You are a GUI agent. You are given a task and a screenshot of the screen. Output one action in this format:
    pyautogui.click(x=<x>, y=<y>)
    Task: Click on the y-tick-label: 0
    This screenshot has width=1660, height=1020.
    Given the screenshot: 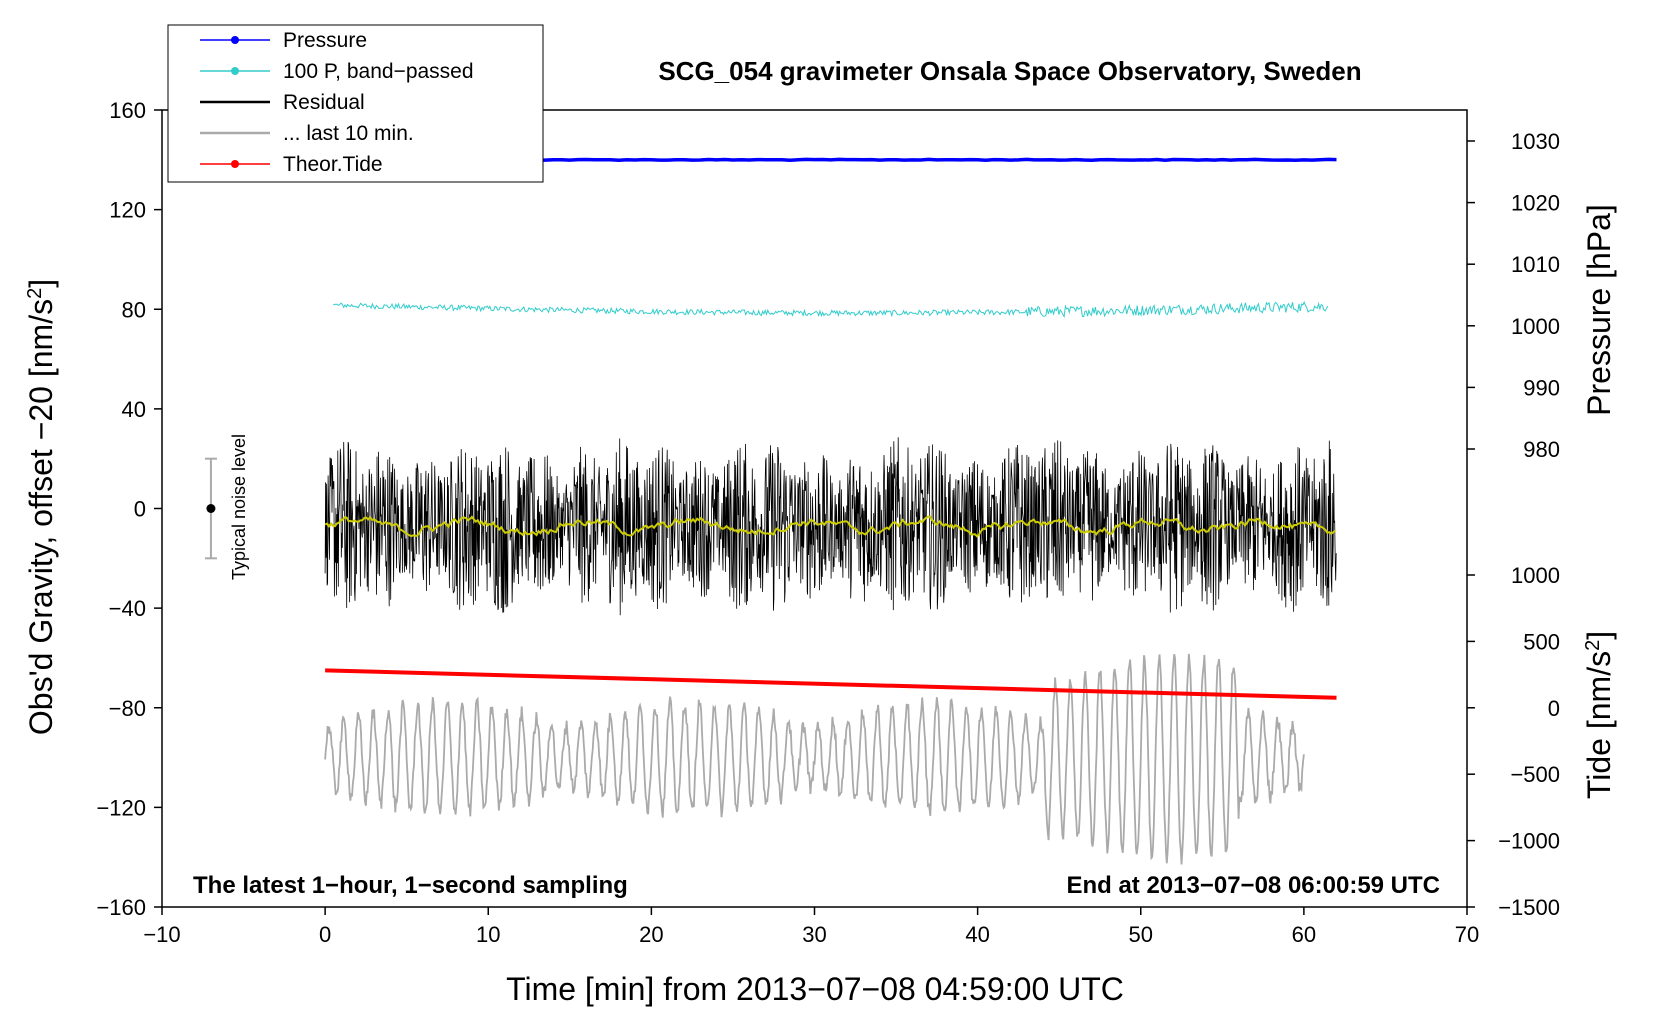 What is the action you would take?
    pyautogui.click(x=140, y=509)
    